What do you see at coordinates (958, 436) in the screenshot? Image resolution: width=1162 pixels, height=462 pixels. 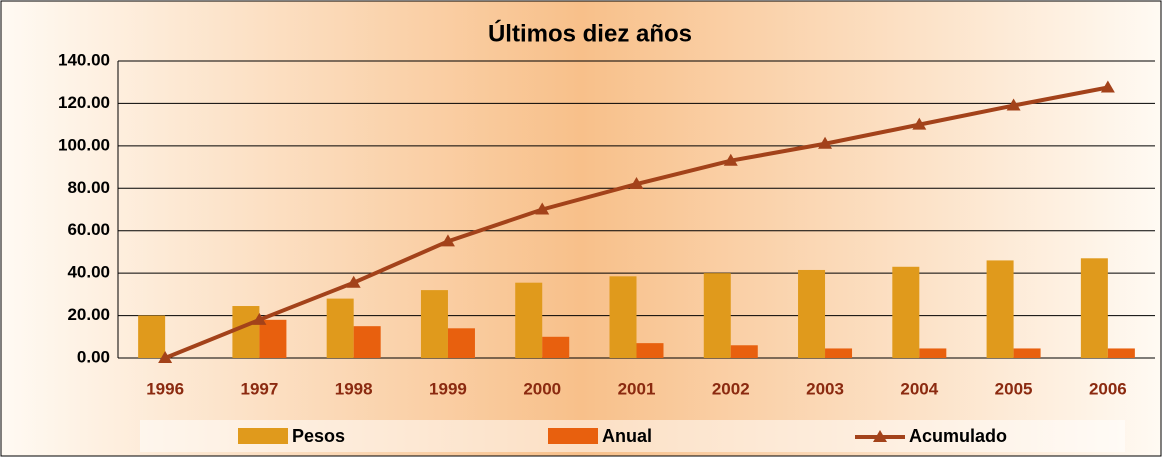 I see `legend-label: Acumulado` at bounding box center [958, 436].